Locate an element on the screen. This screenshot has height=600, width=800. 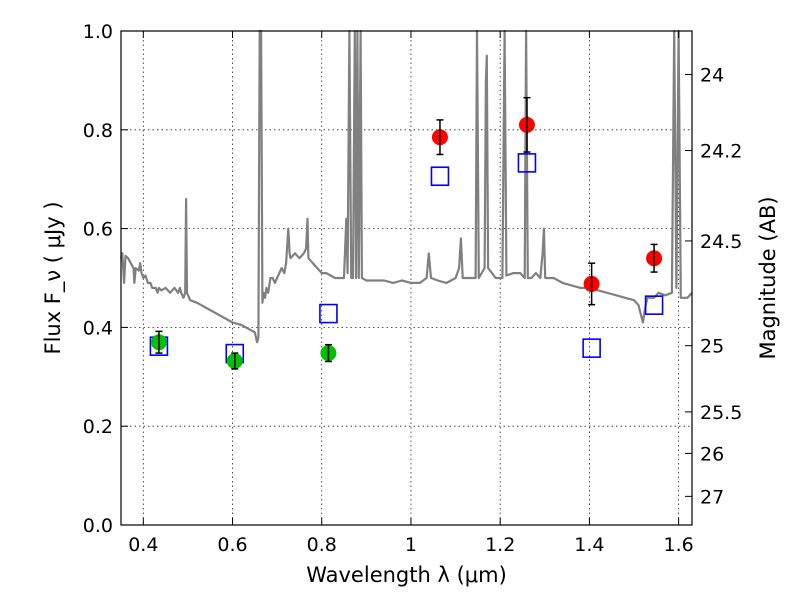
y-axis-label: Flux F_ν ( μJy ) is located at coordinates (53, 277).